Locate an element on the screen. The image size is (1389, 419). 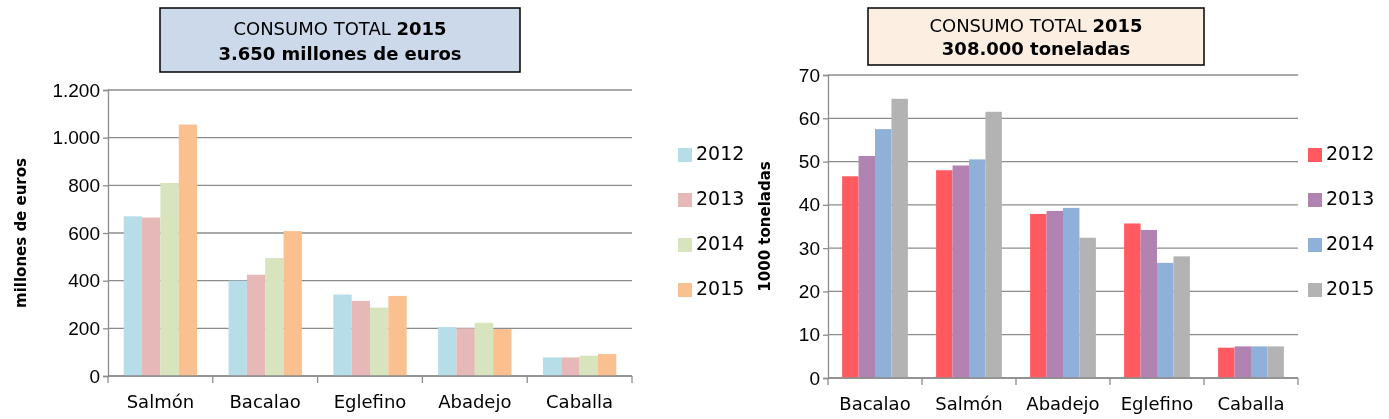
y-tick-label: 50 is located at coordinates (809, 162).